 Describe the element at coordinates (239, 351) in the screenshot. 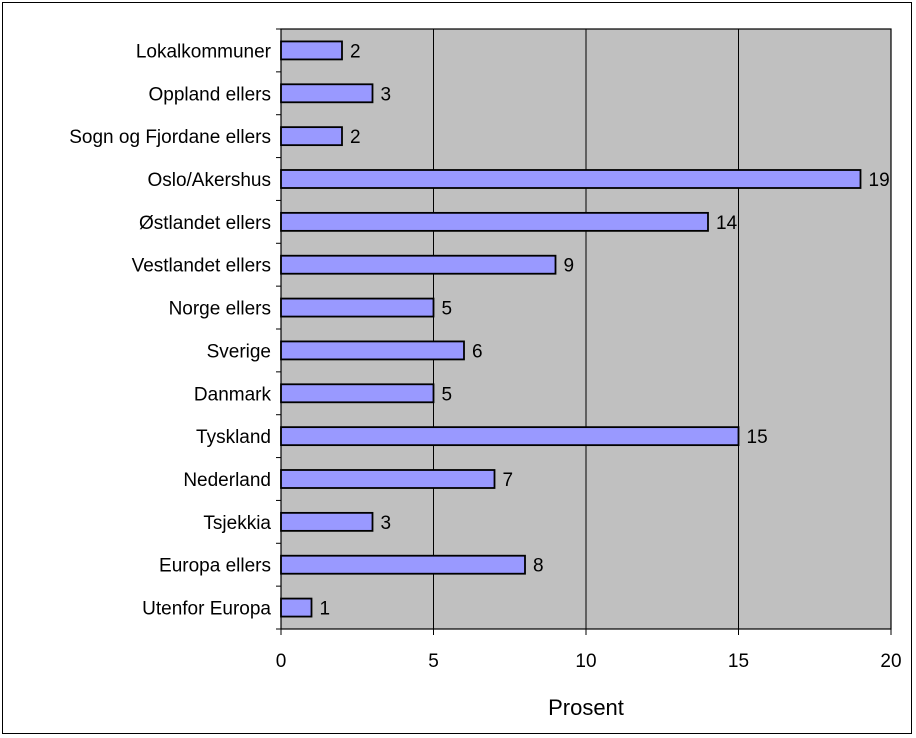

I see `category-label: Sverige` at that location.